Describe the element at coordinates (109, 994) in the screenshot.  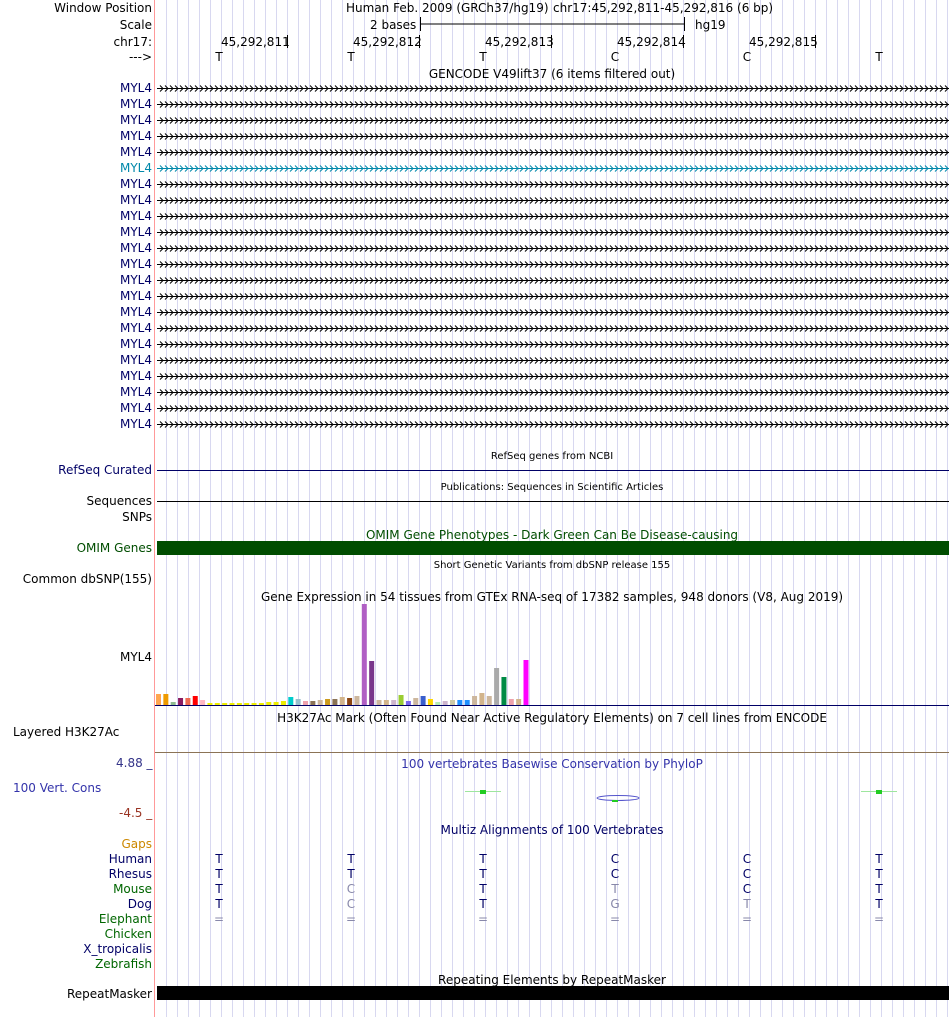
I see `repeatmasker-label: RepeatMasker` at that location.